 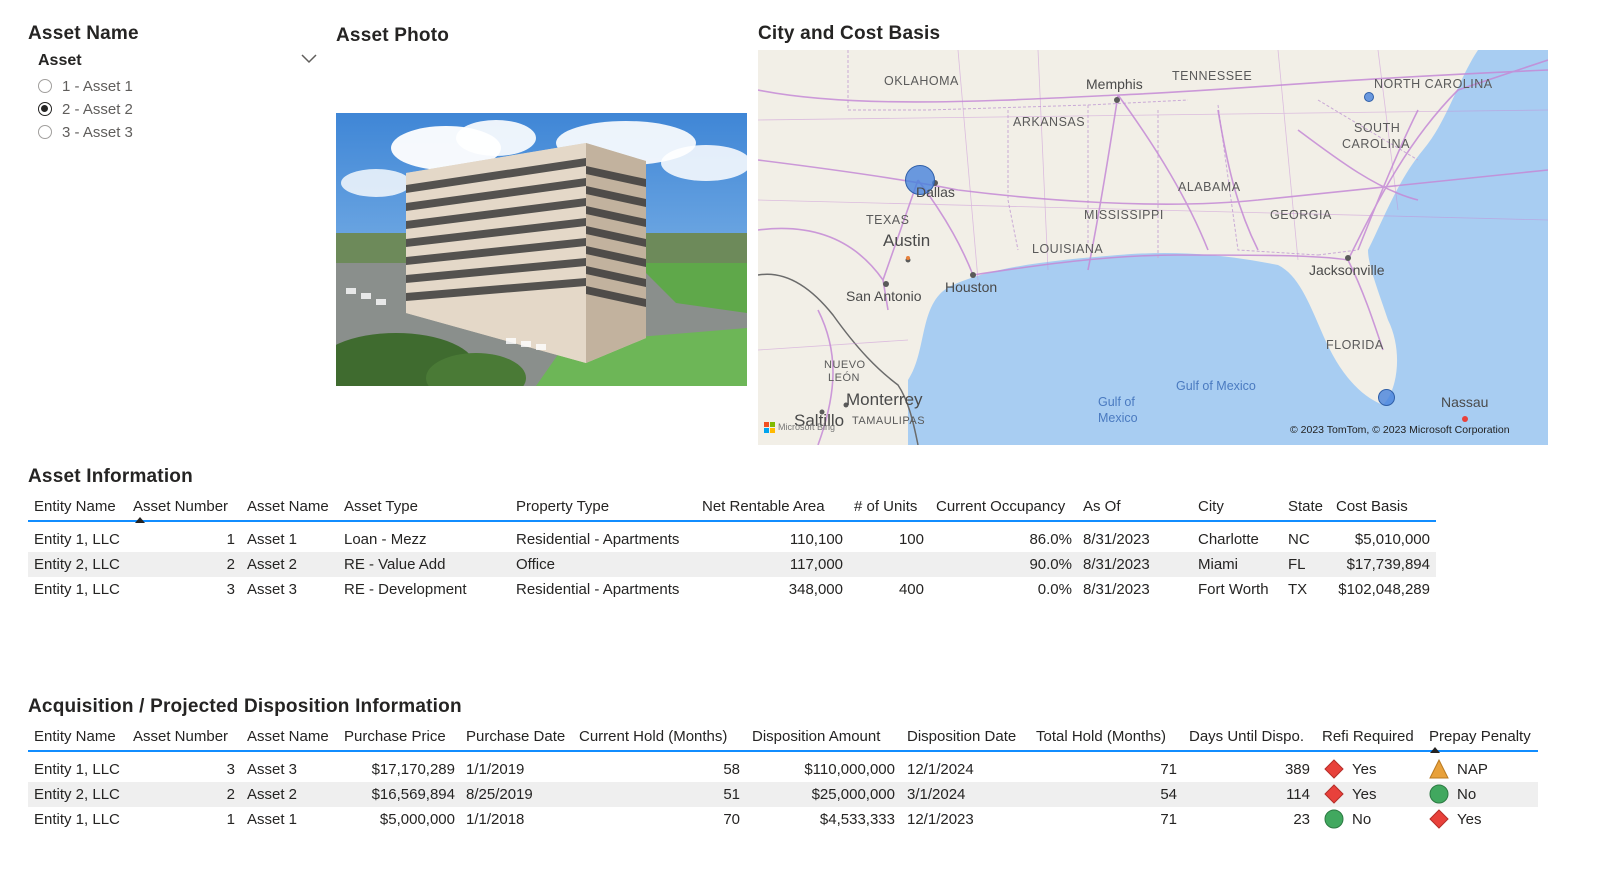 I want to click on map-bubble-miami, so click(x=1386, y=397).